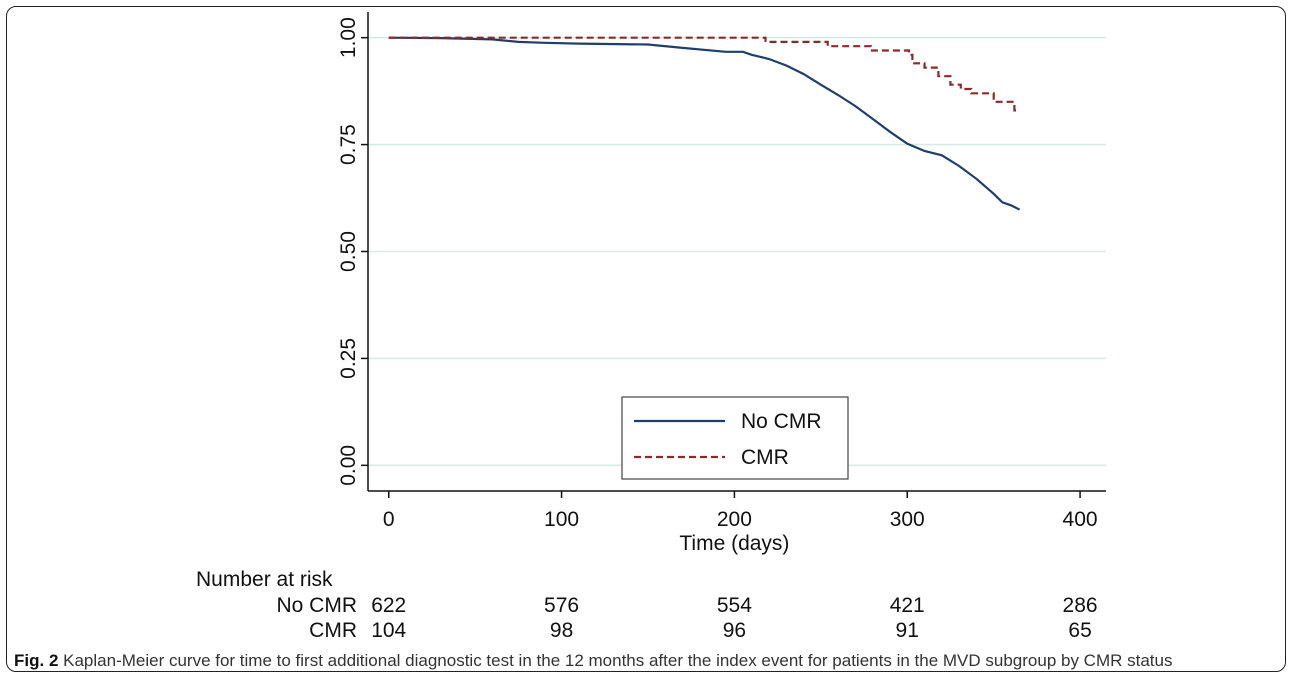 The width and height of the screenshot is (1295, 680). I want to click on legend-label: CMR, so click(765, 457).